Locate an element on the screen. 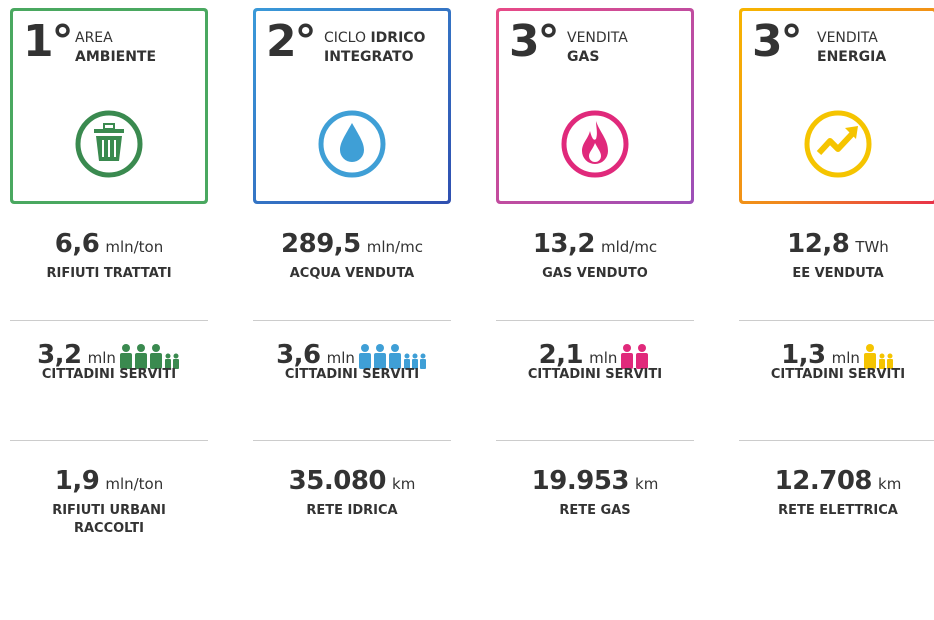 This screenshot has width=934, height=620. stat: 3,2 mln CITTADINI SERVITI is located at coordinates (109, 362).